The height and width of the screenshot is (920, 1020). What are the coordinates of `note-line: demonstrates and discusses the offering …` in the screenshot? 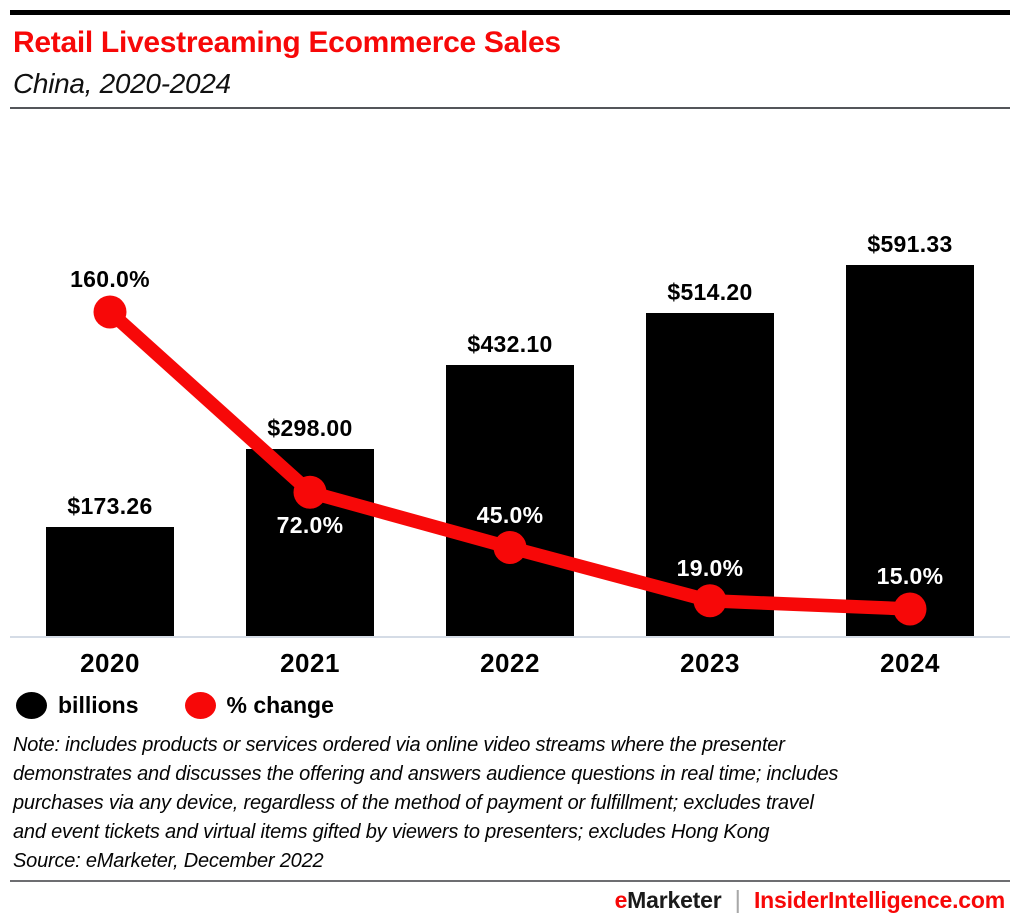 It's located at (426, 774).